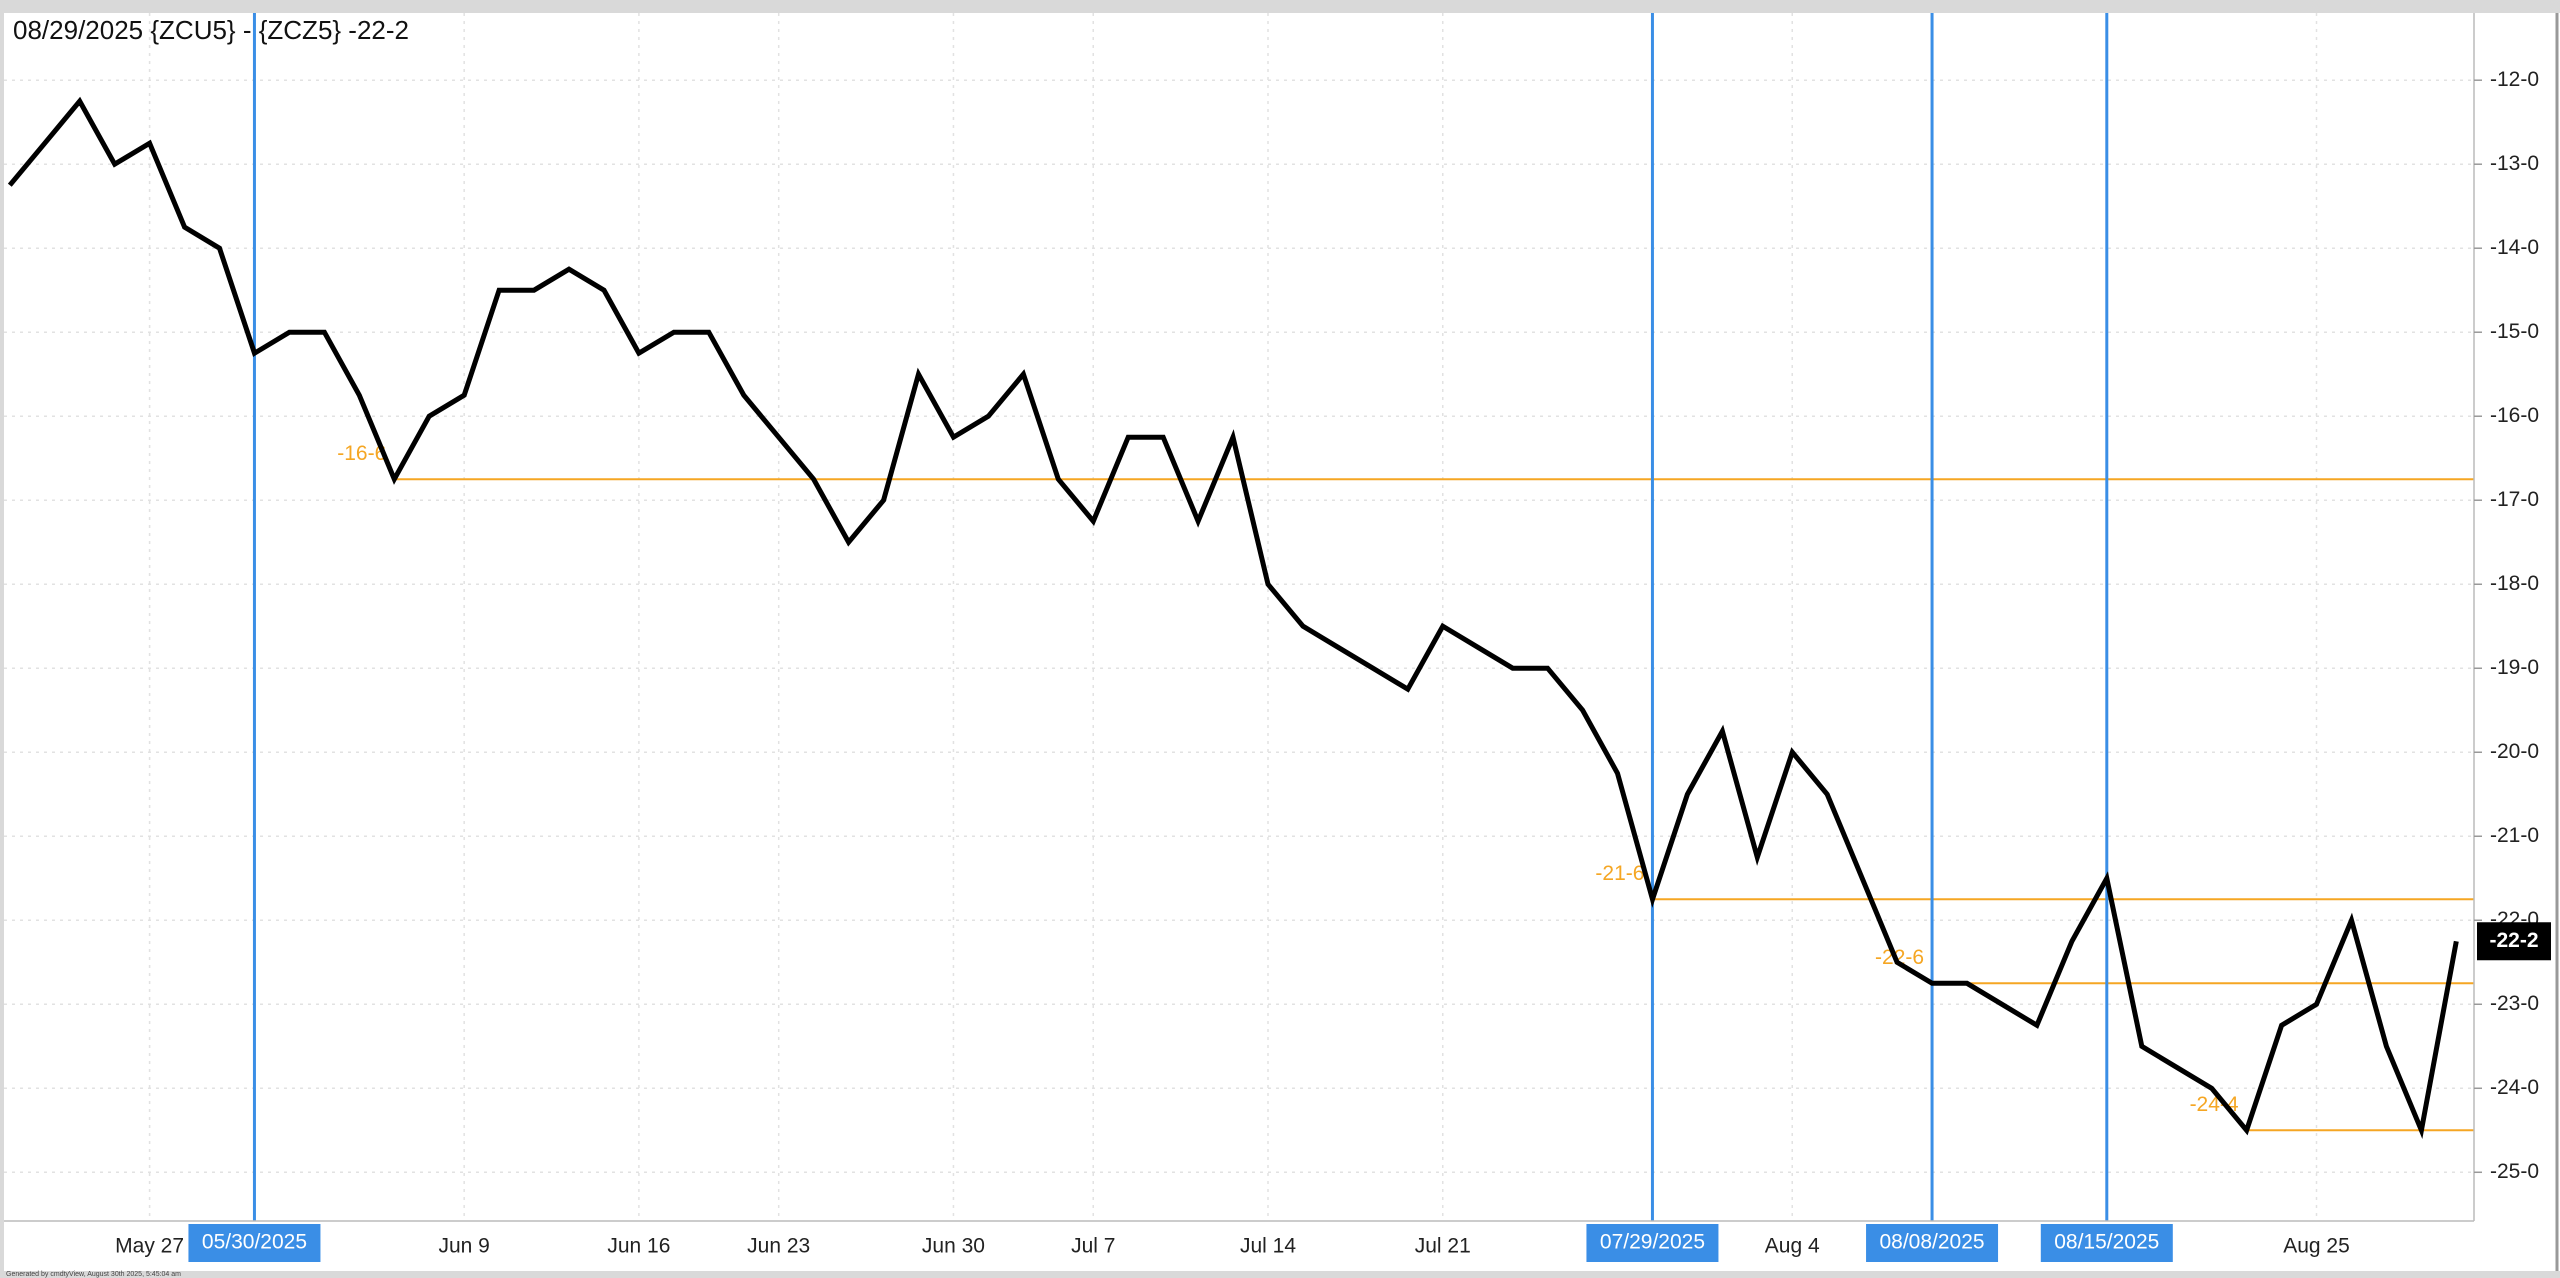 This screenshot has width=2560, height=1278. What do you see at coordinates (2514, 499) in the screenshot?
I see `y-tick-label: -17-0` at bounding box center [2514, 499].